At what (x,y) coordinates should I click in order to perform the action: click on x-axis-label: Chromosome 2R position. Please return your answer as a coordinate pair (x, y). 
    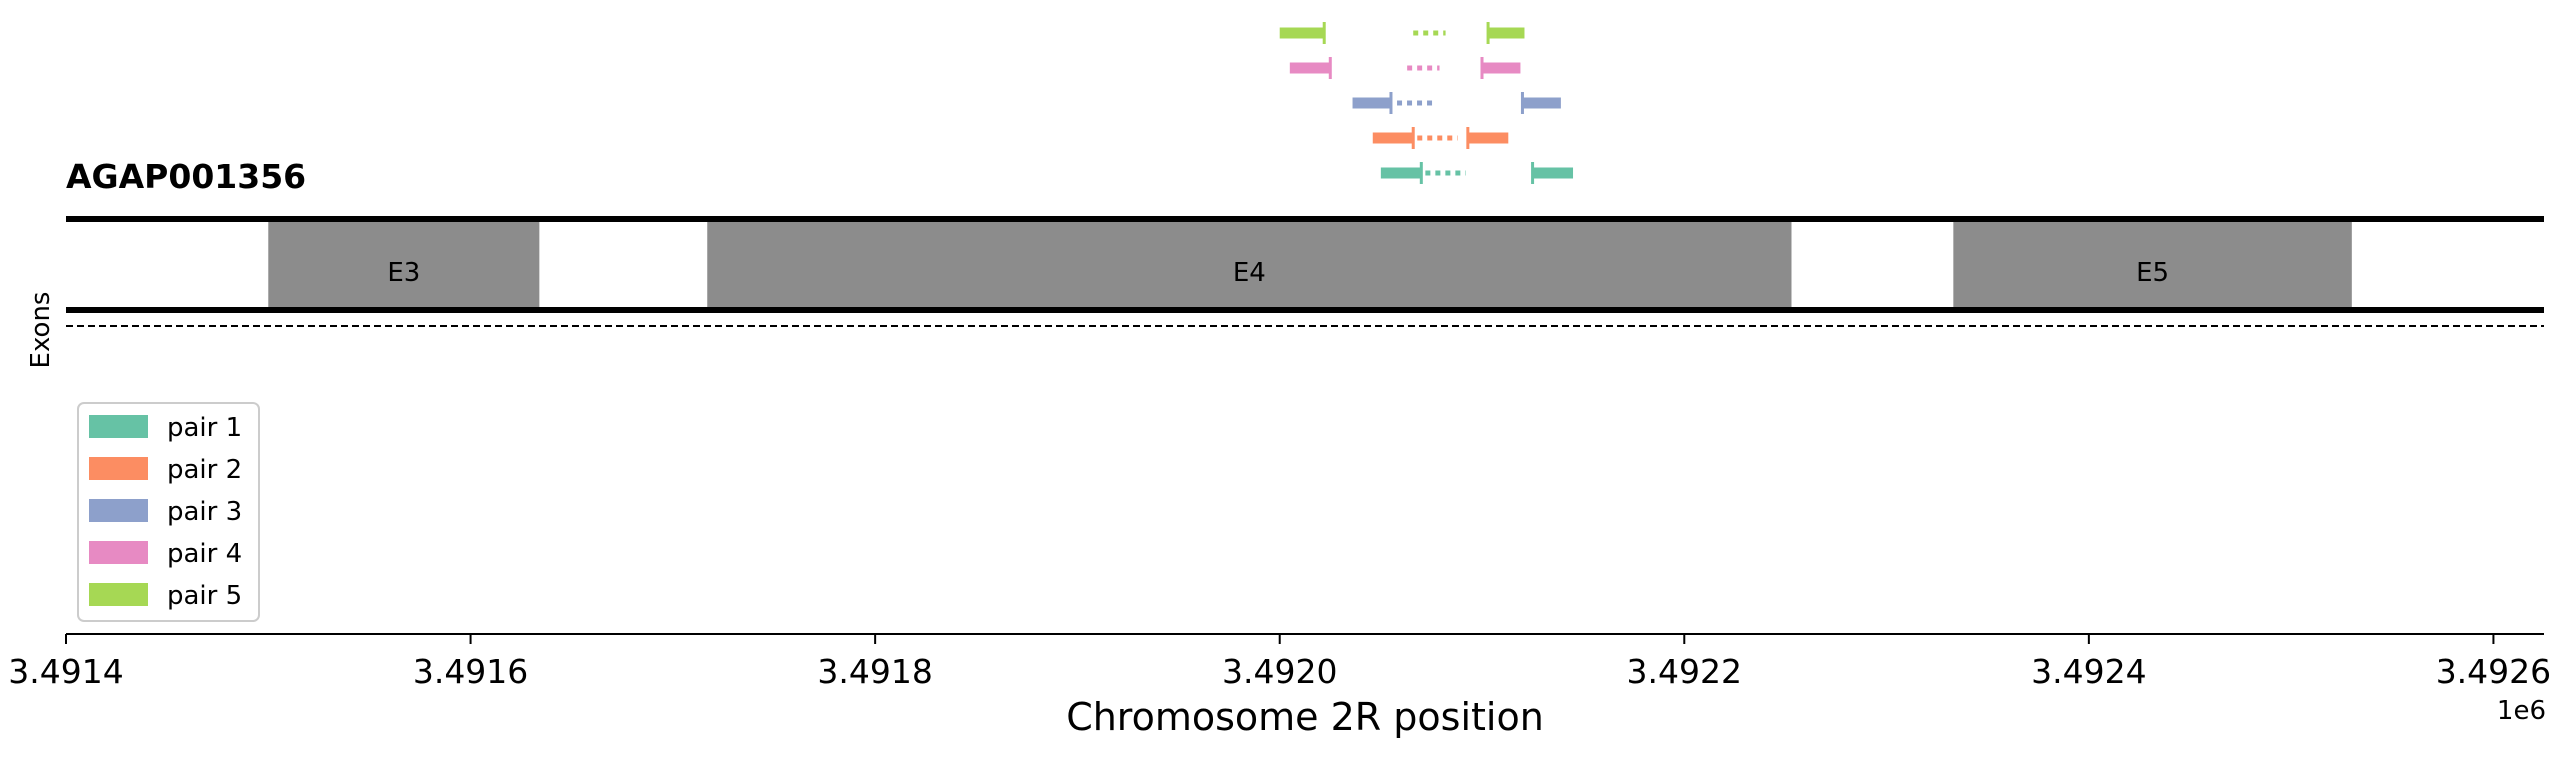
    Looking at the image, I should click on (1305, 717).